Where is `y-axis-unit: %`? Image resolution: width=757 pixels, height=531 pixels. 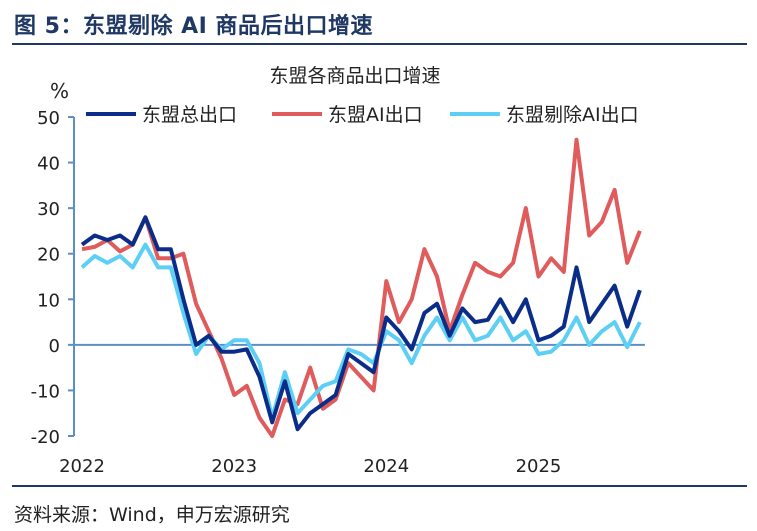
y-axis-unit: % is located at coordinates (59, 91).